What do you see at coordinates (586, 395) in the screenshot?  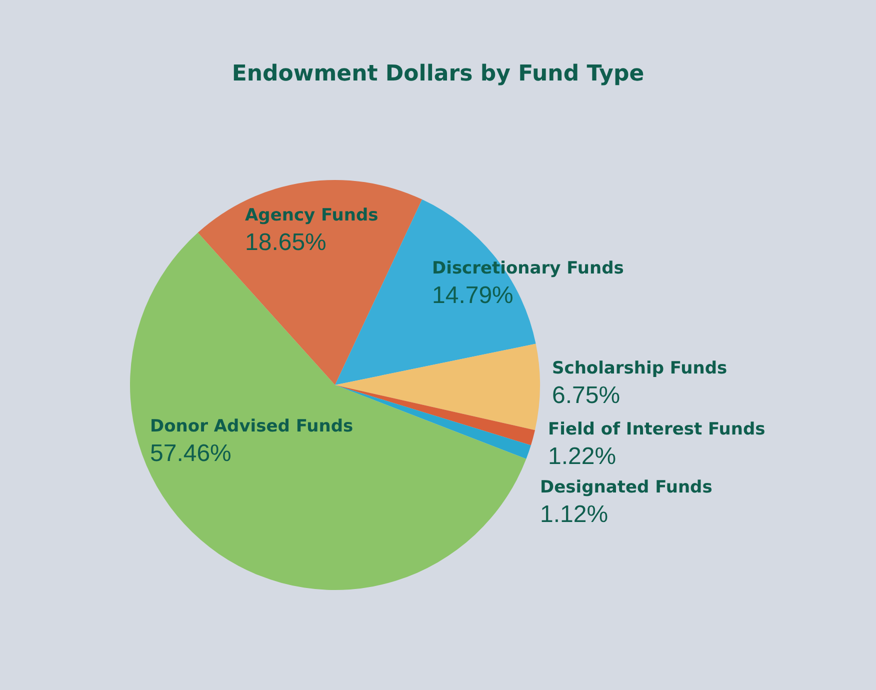 I see `data-label: 6.75%` at bounding box center [586, 395].